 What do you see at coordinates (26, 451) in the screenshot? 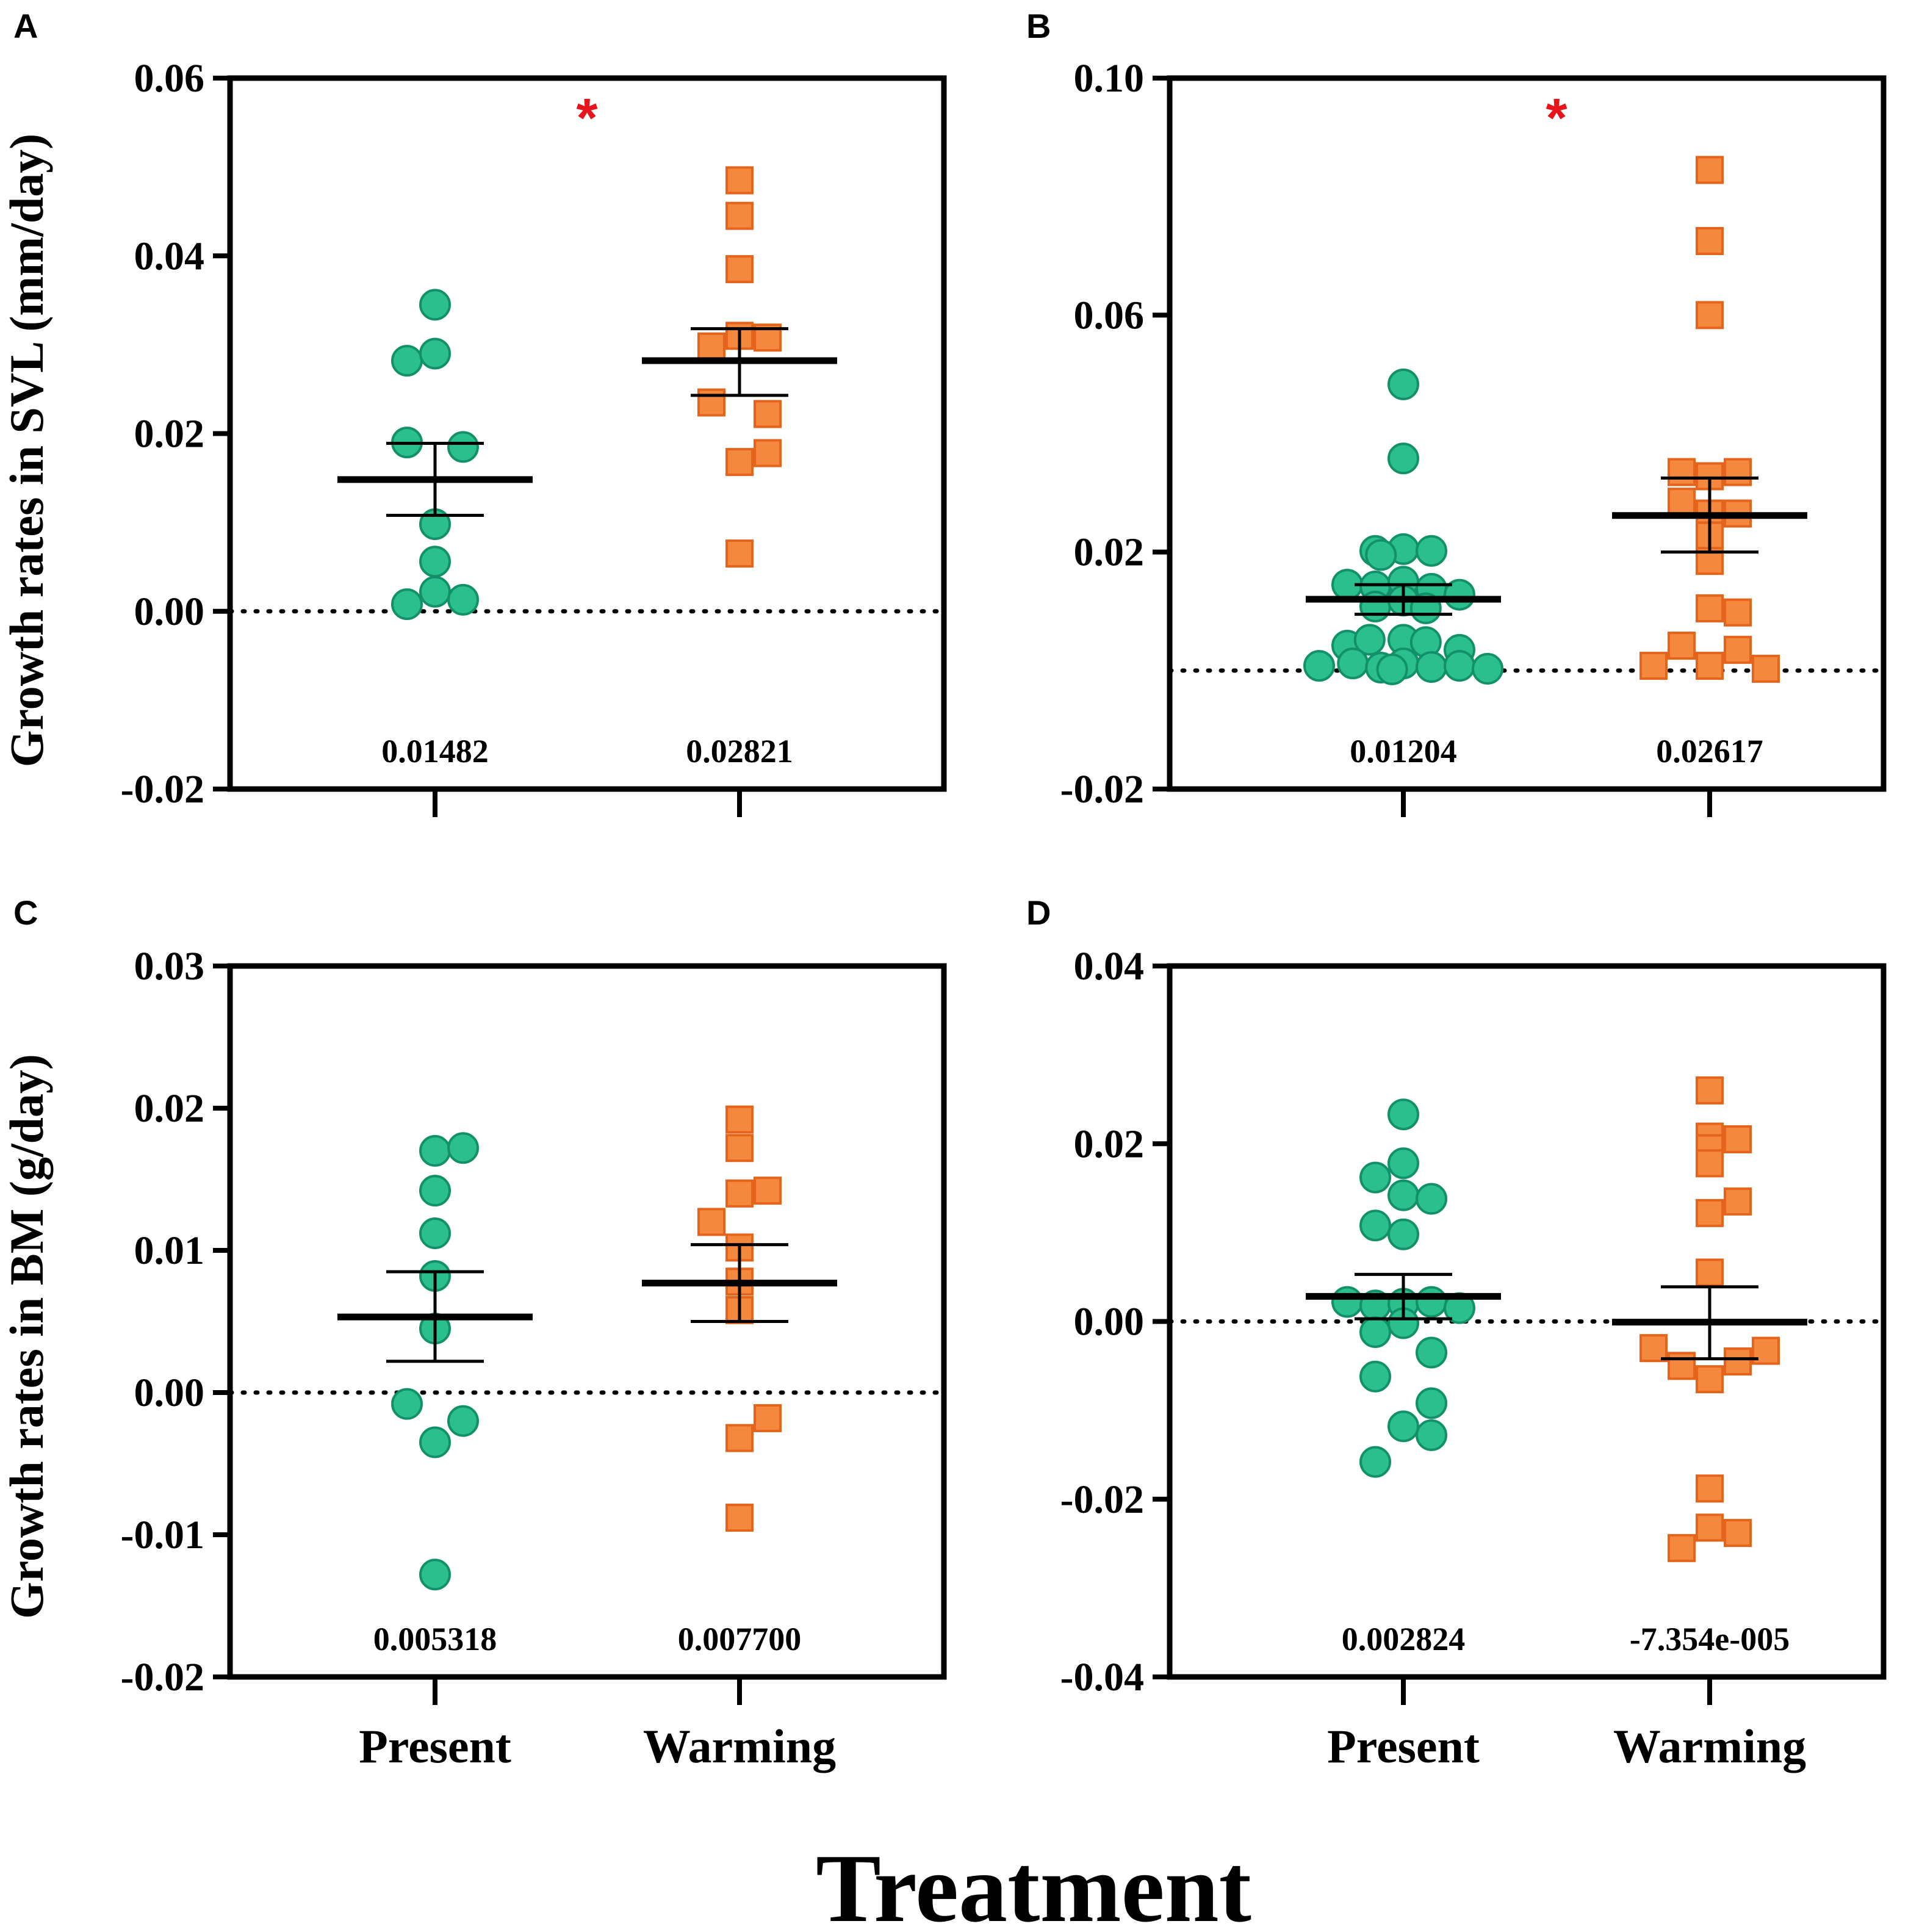
I see `y-axis-label-svl: Growth rates in SVL (mm/day)` at bounding box center [26, 451].